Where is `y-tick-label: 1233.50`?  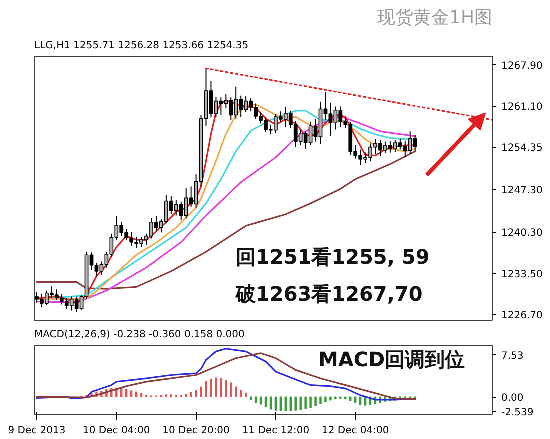 y-tick-label: 1233.50 is located at coordinates (522, 274).